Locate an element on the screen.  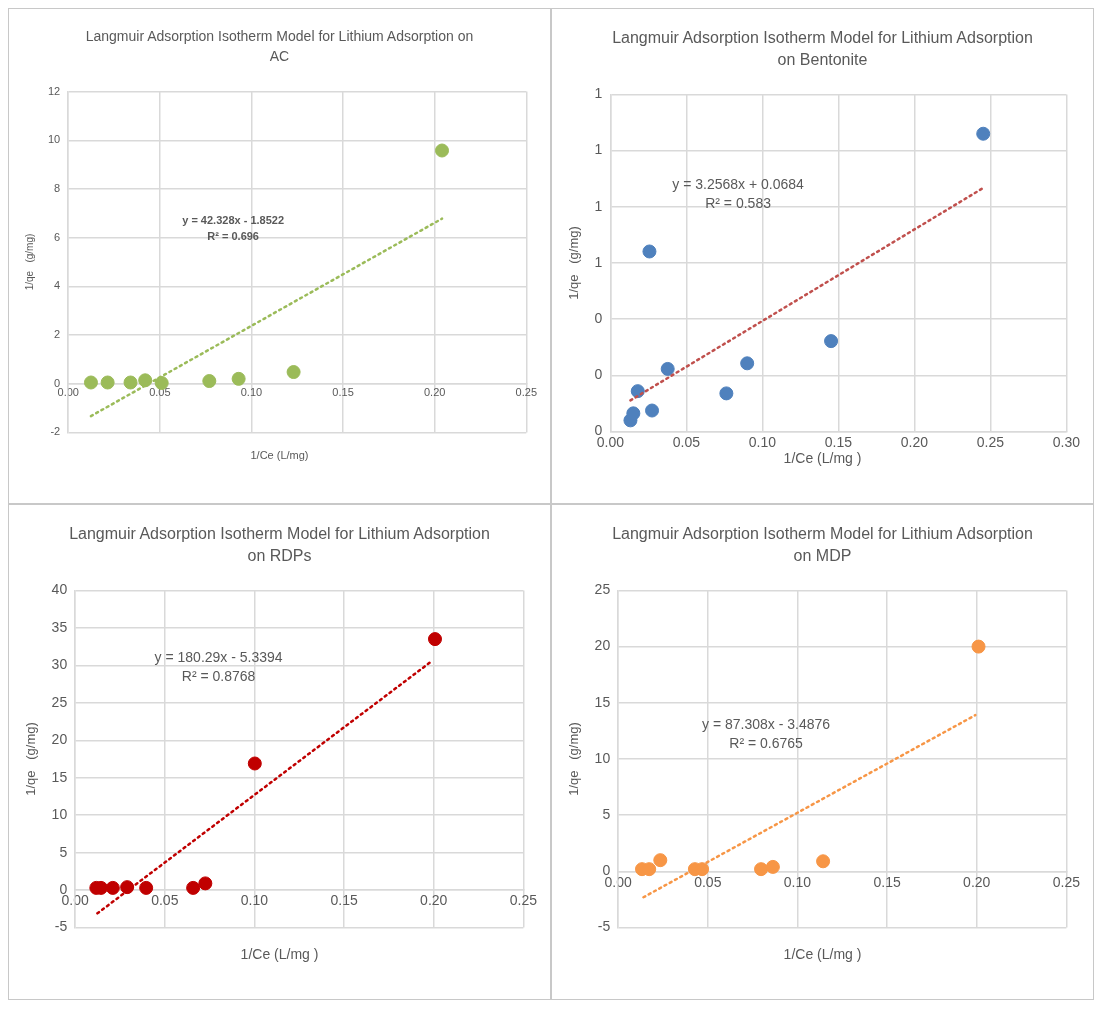
y-tick-label: 35 is located at coordinates (59, 626).